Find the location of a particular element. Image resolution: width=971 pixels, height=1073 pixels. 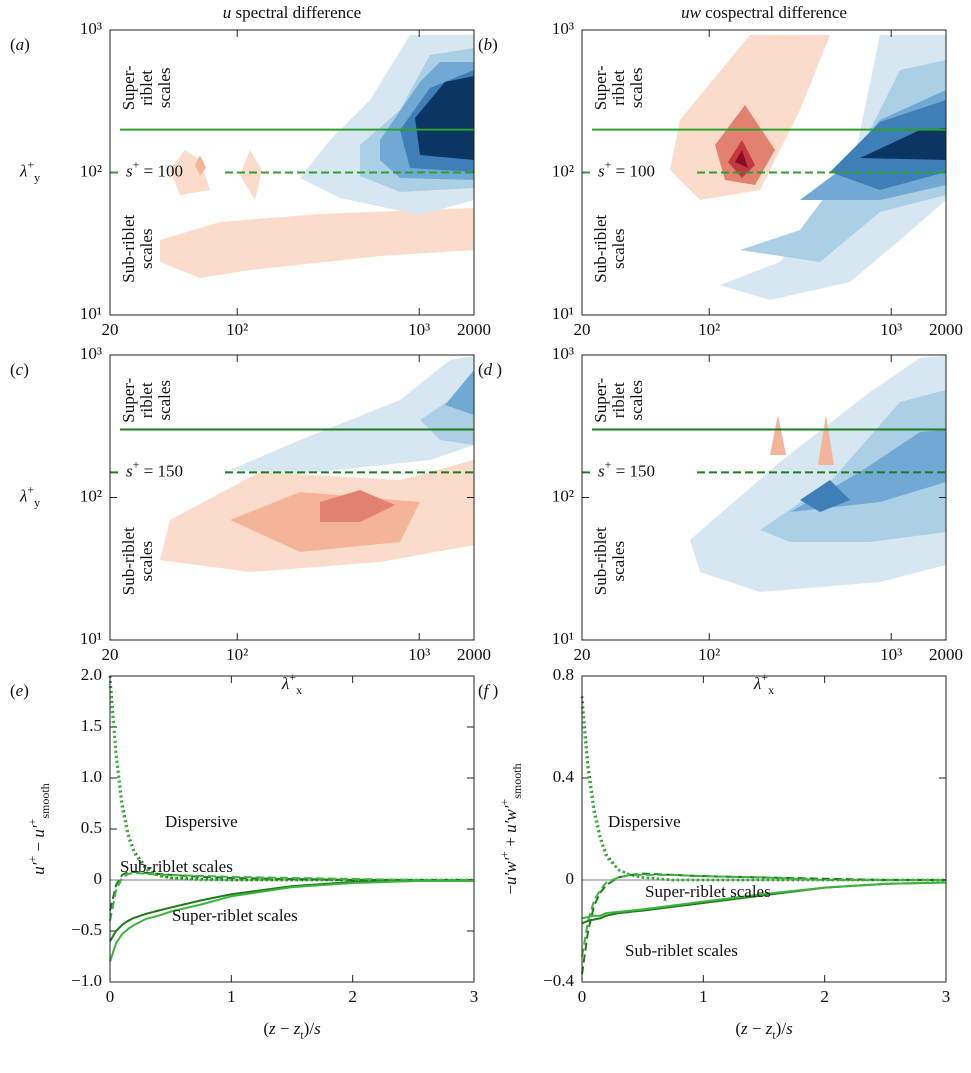

annotation: Dispersive is located at coordinates (201, 821).